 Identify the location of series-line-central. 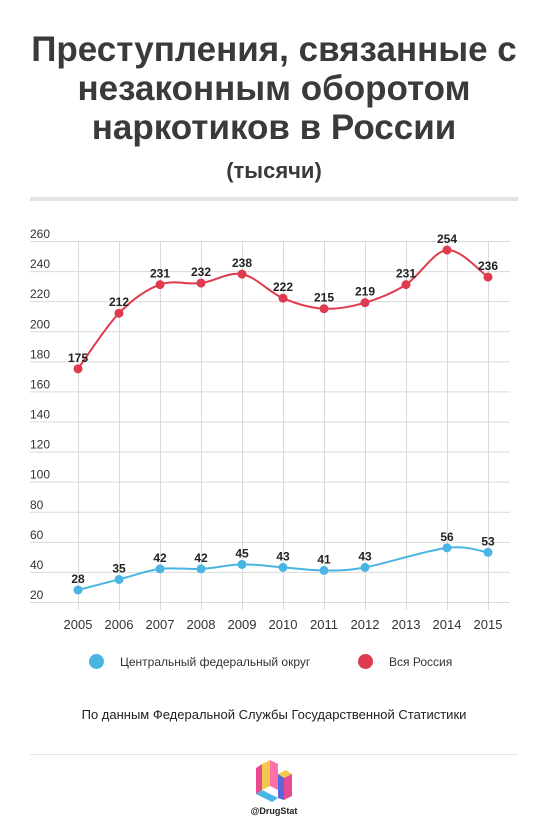
(283, 568).